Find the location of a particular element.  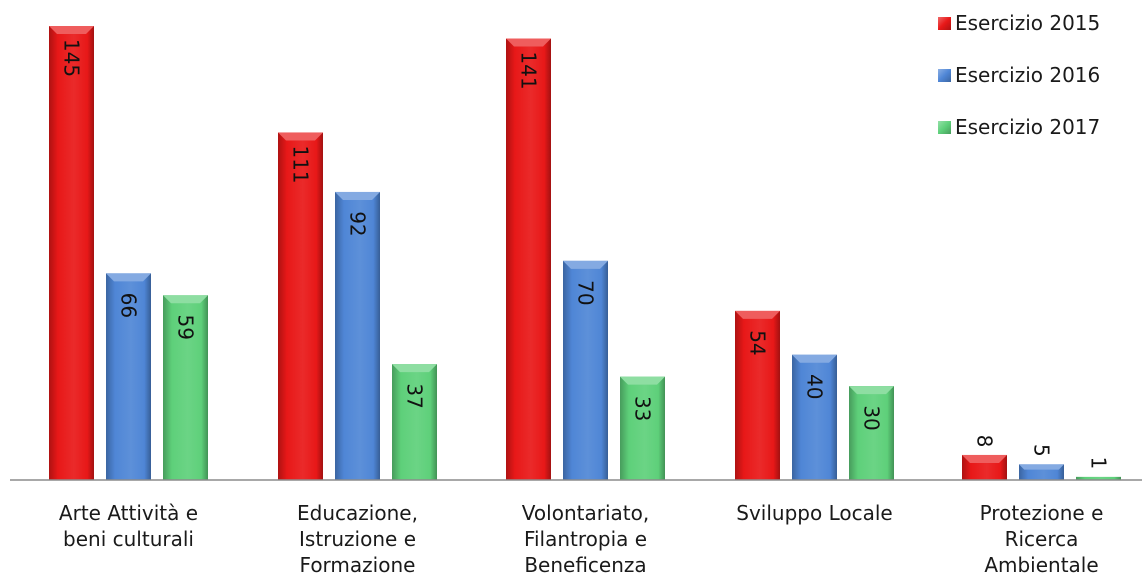

category-label: Protezione e Ricerca Ambientale is located at coordinates (1042, 539).